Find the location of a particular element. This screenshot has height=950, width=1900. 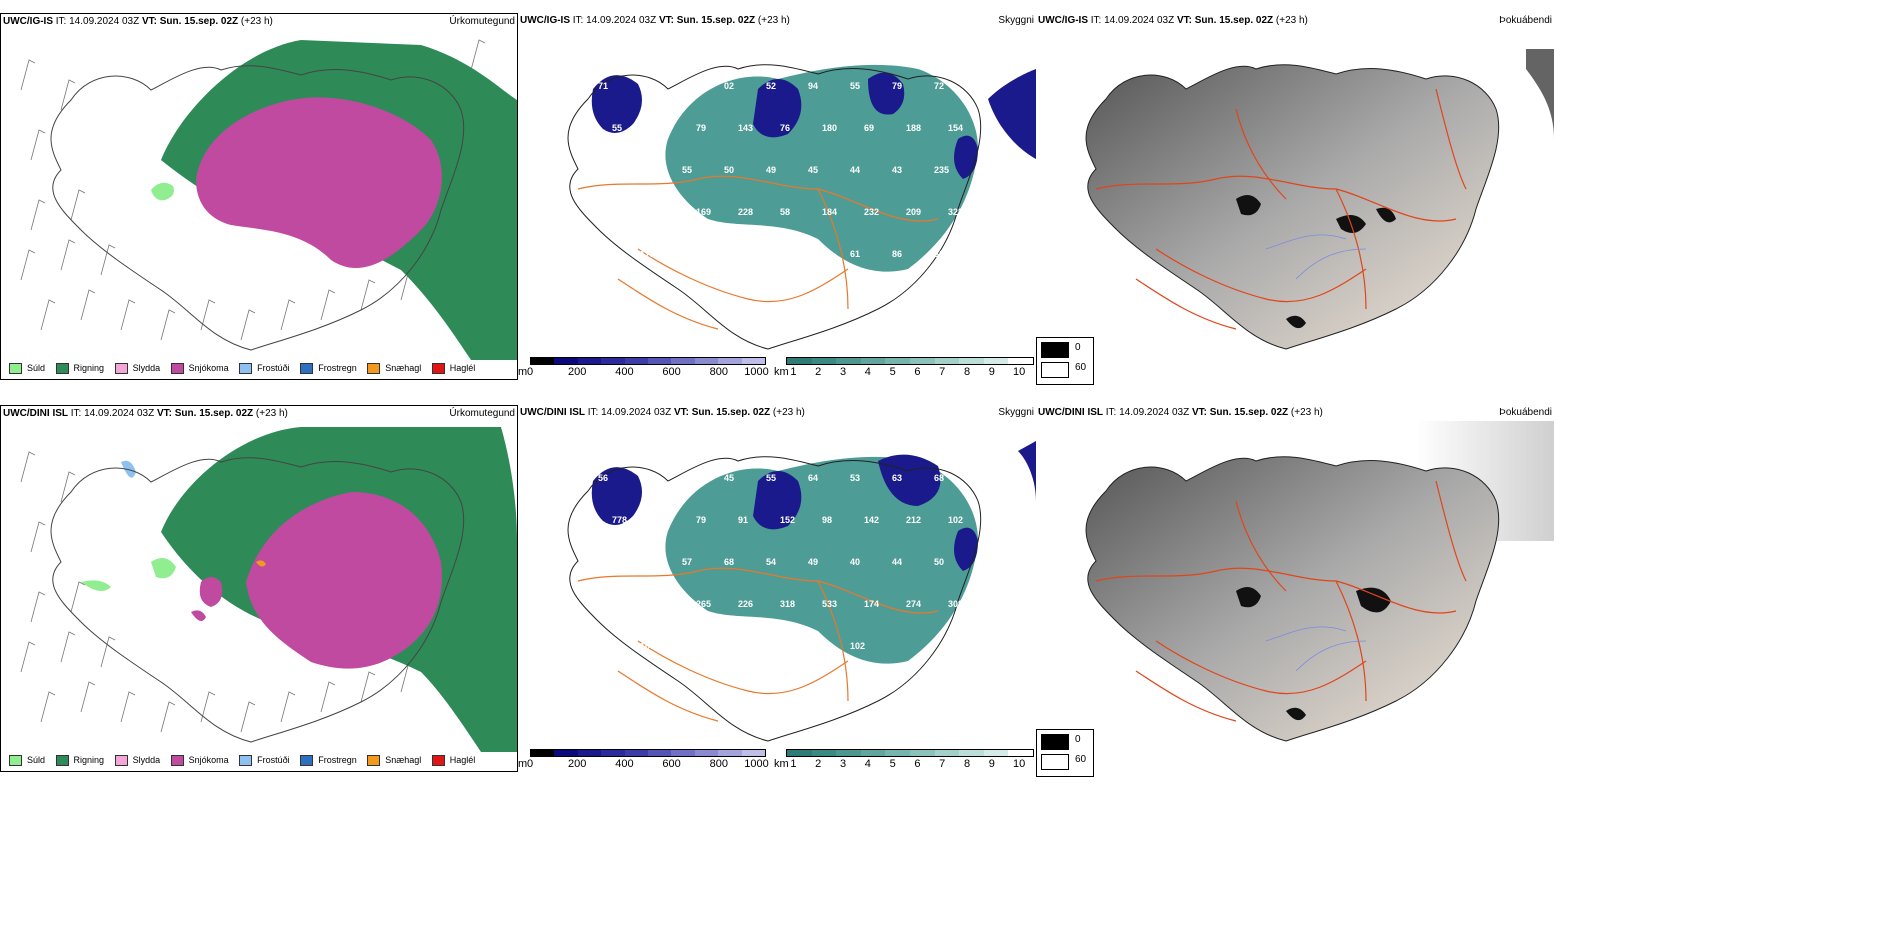

visibility-value-label: 59 is located at coordinates (687, 478).